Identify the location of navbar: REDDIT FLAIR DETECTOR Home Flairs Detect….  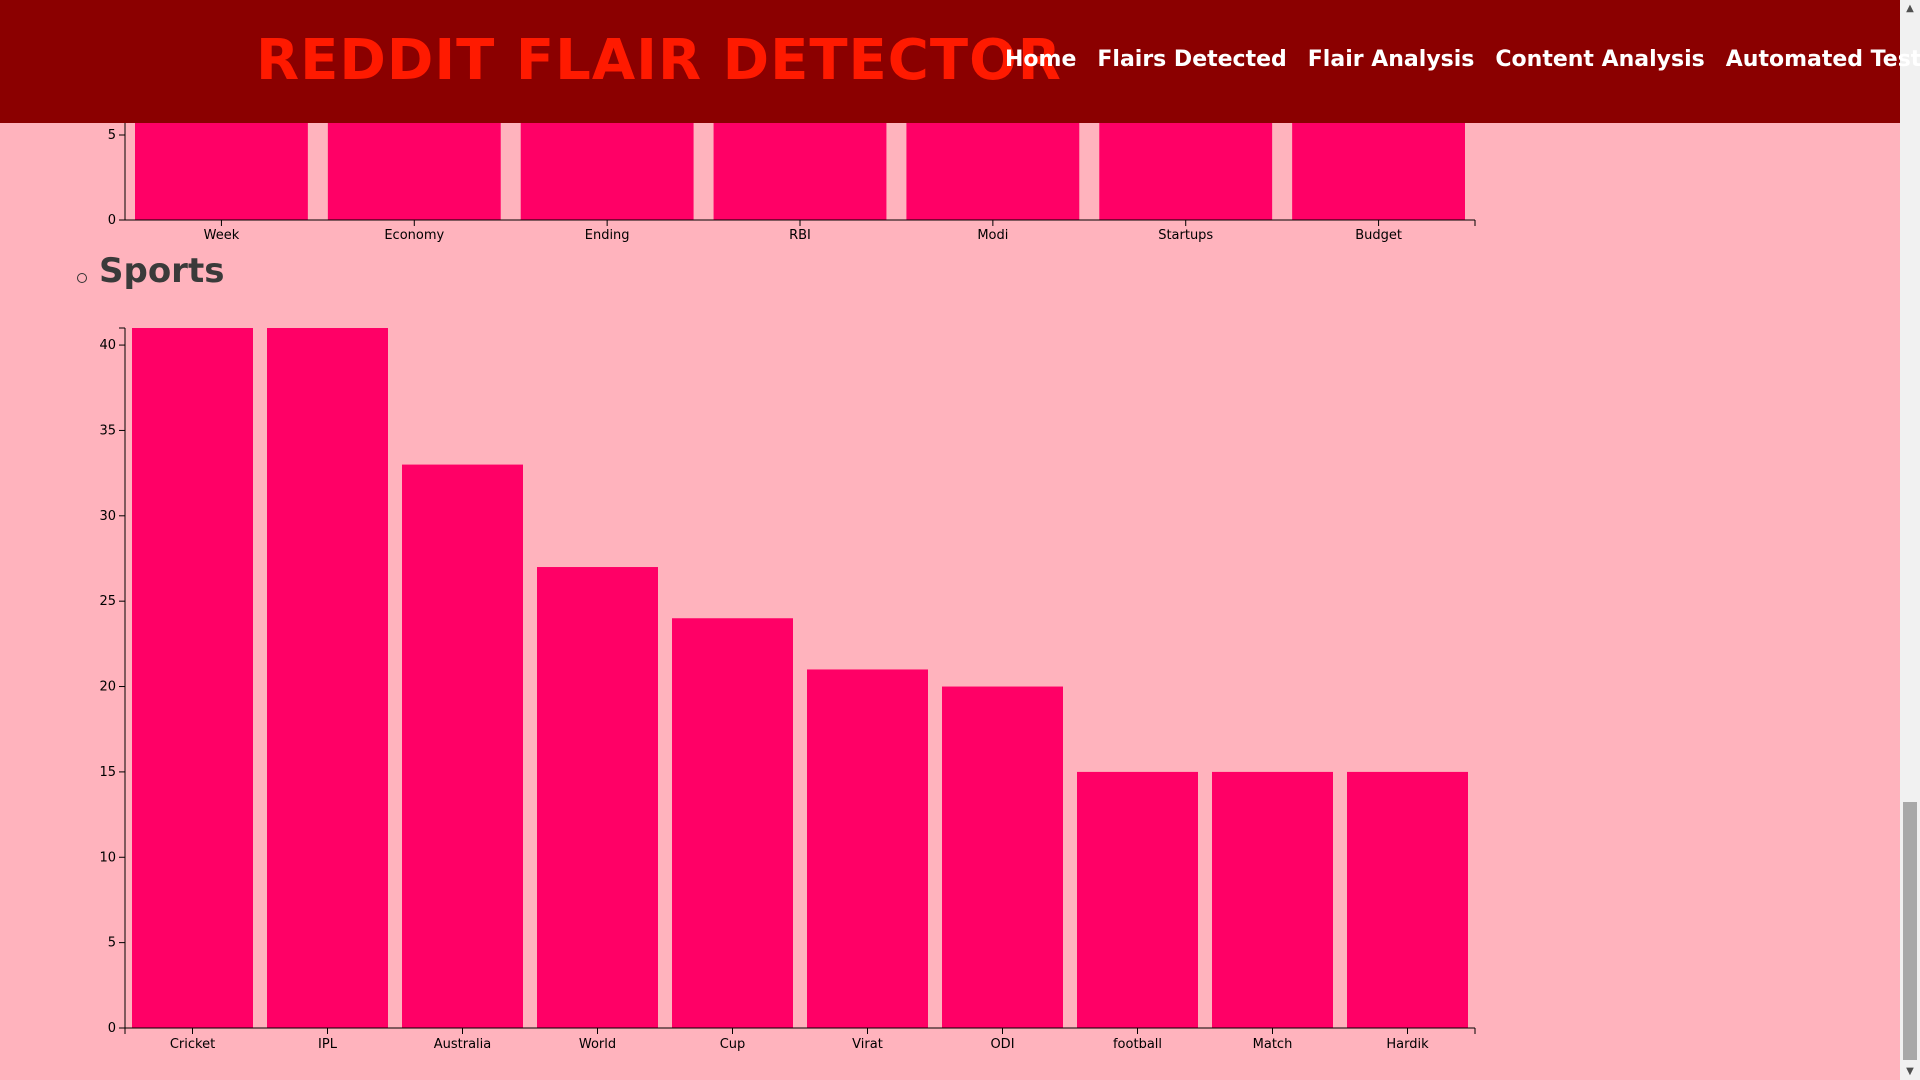
(960, 61).